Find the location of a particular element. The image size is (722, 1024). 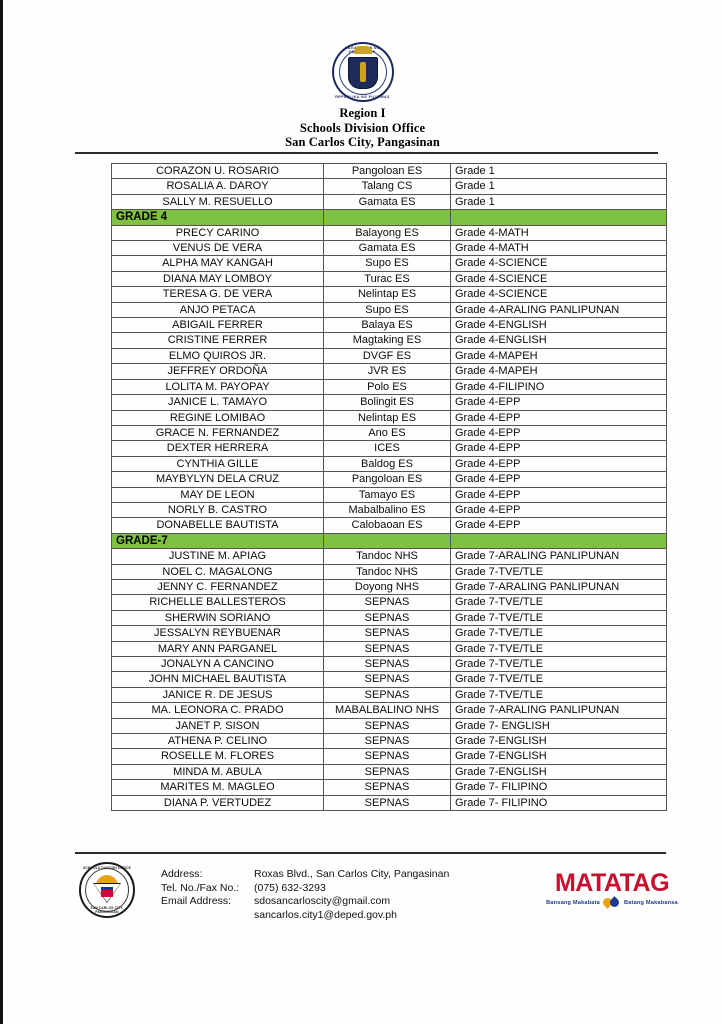

cell-school: Ano ES is located at coordinates (387, 433).